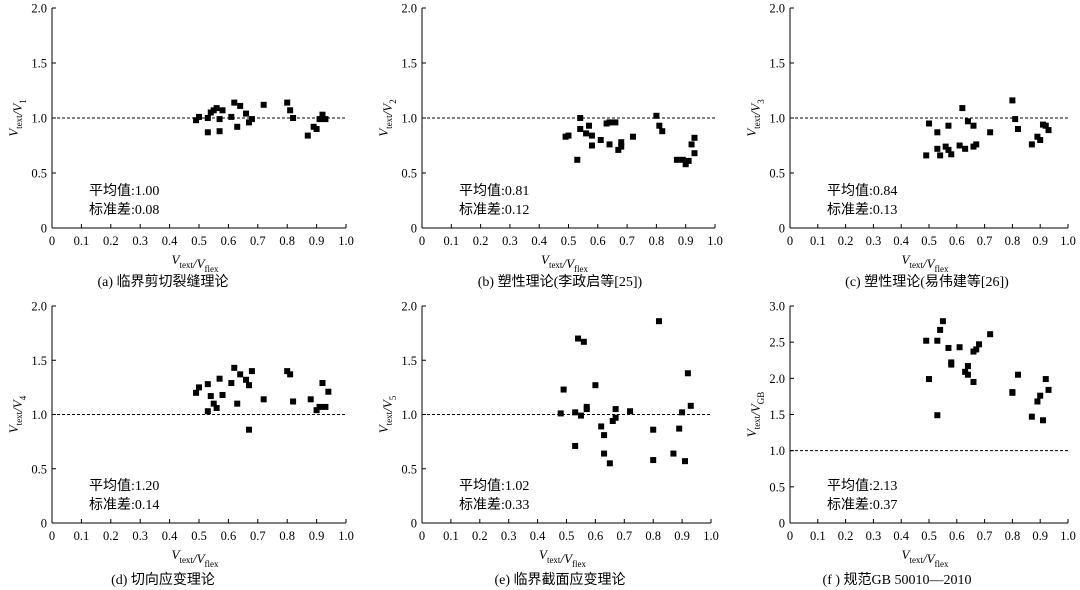 This screenshot has width=1080, height=590. Describe the element at coordinates (777, 174) in the screenshot. I see `y-tick-label: 0.5` at that location.